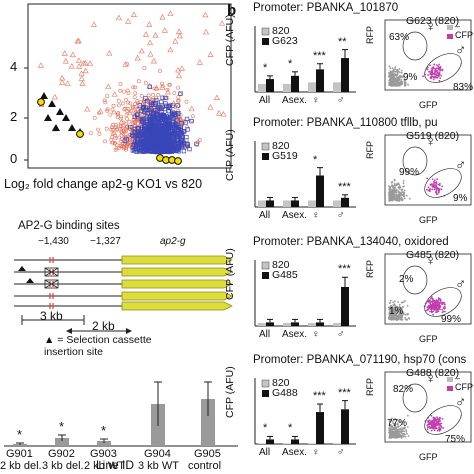 Image resolution: width=474 pixels, height=474 pixels. Describe the element at coordinates (172, 160) in the screenshot. I see `volcano-highlight-yellow` at that location.